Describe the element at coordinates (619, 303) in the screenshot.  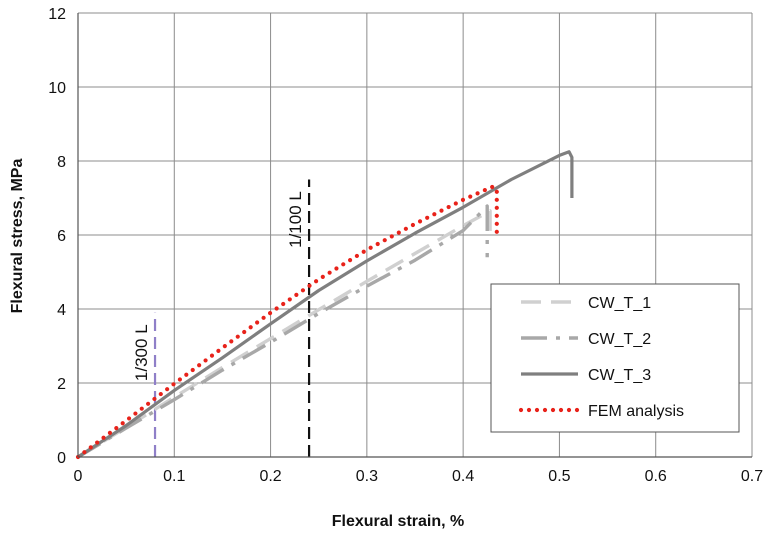
I see `legend-label: CW_T_1` at that location.